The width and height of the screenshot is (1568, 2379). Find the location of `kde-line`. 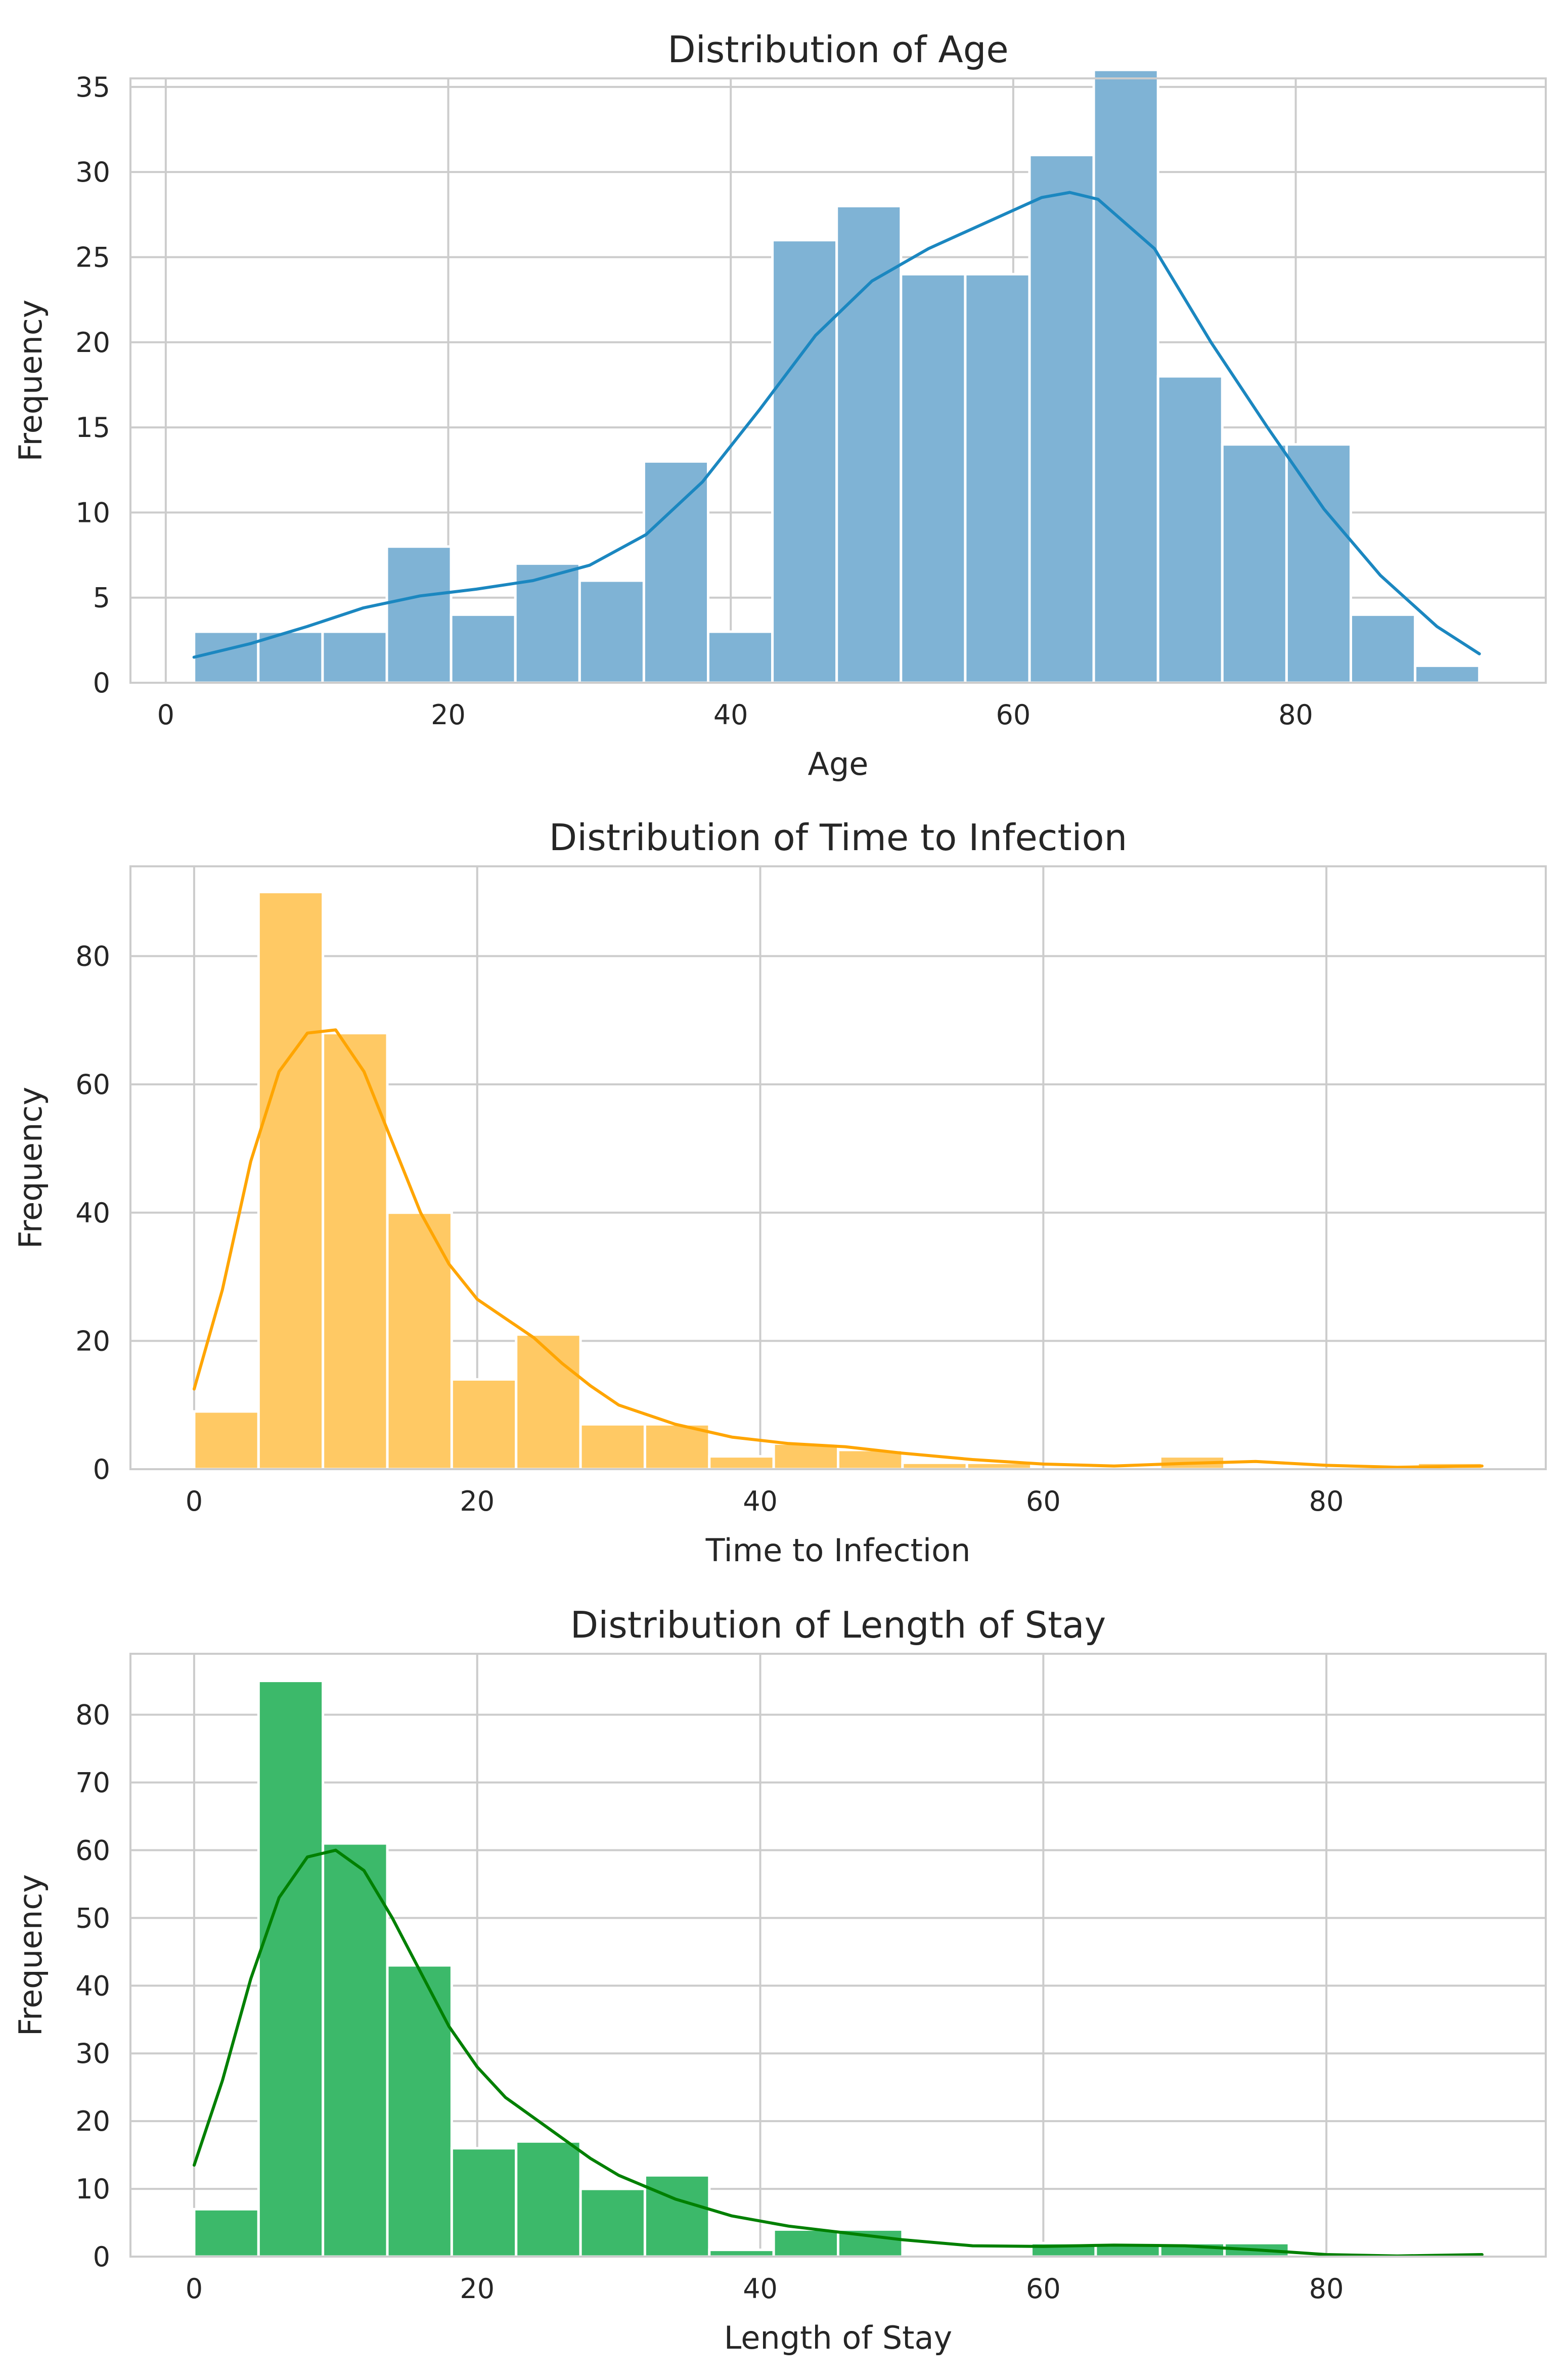

kde-line is located at coordinates (838, 2053).